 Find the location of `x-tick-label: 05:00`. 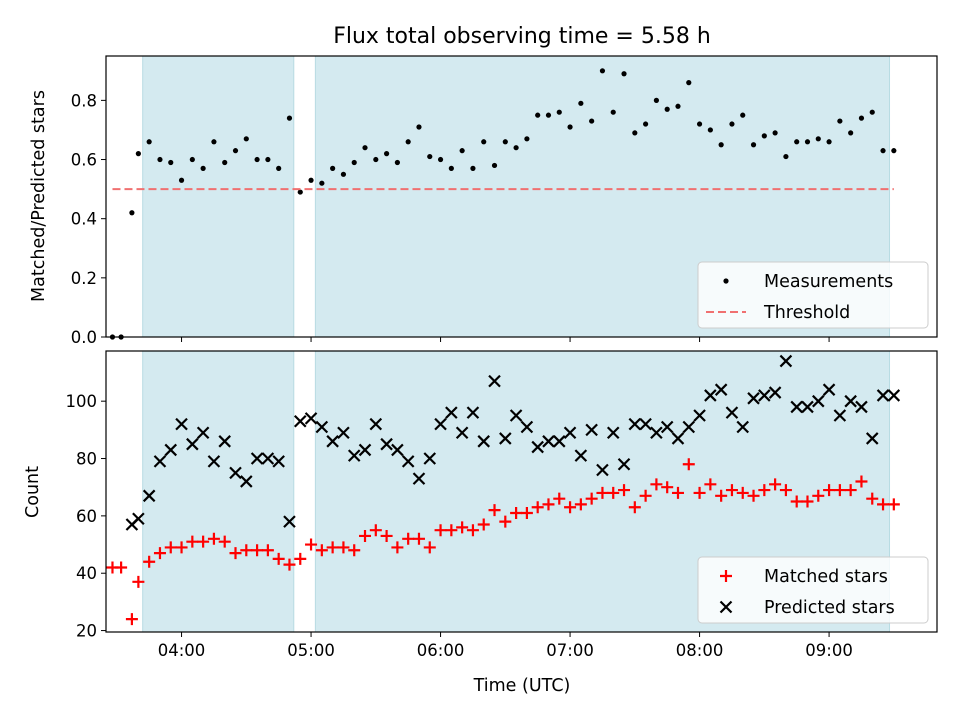

x-tick-label: 05:00 is located at coordinates (311, 650).